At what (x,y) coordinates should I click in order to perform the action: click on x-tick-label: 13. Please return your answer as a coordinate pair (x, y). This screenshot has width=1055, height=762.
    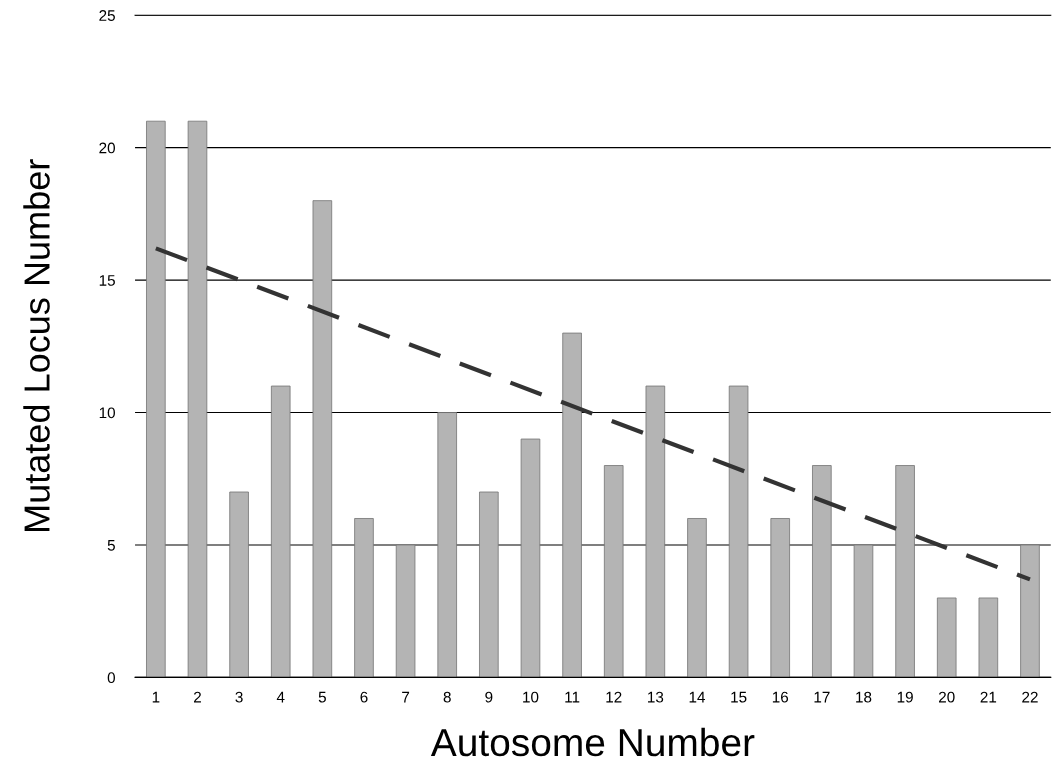
    Looking at the image, I should click on (656, 697).